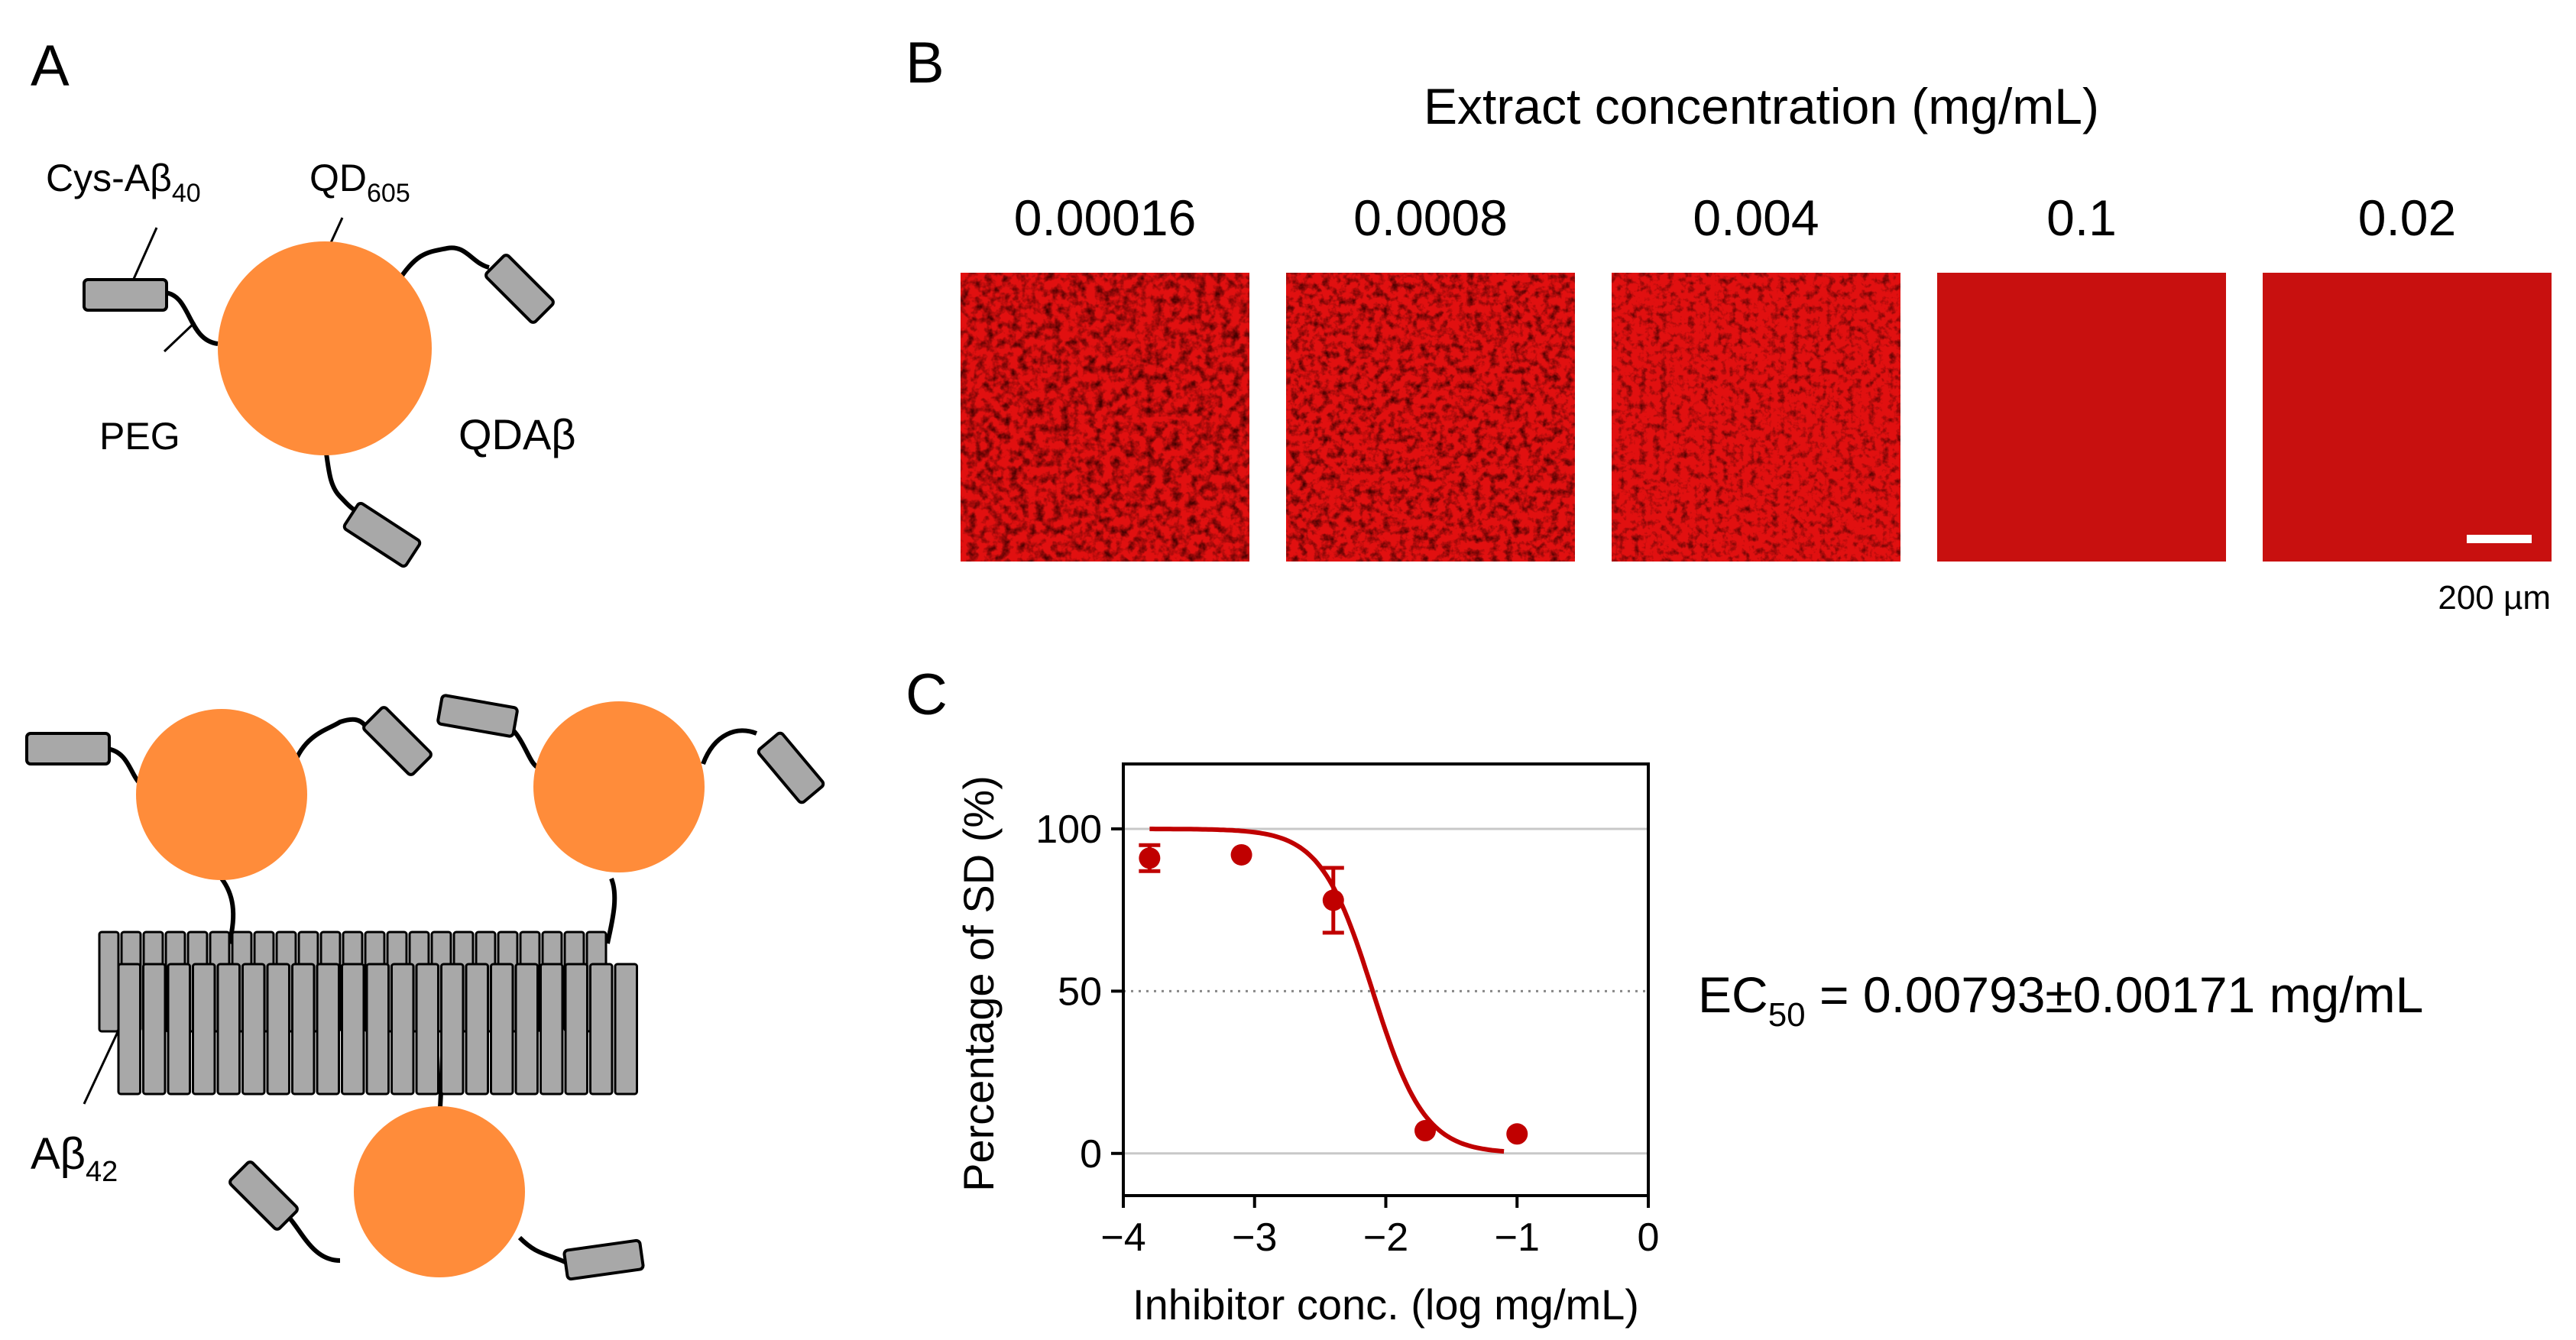 The width and height of the screenshot is (2576, 1340). What do you see at coordinates (927, 694) in the screenshot?
I see `panel-label-c: C` at bounding box center [927, 694].